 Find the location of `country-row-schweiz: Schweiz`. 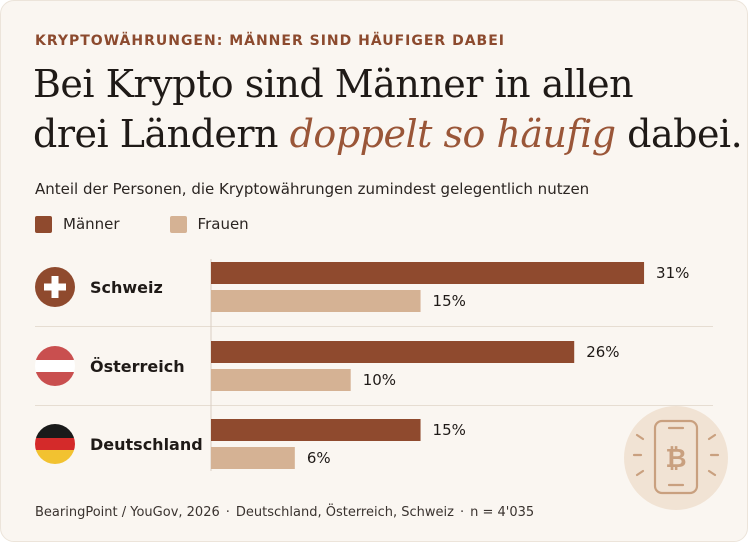

country-row-schweiz: Schweiz is located at coordinates (99, 287).